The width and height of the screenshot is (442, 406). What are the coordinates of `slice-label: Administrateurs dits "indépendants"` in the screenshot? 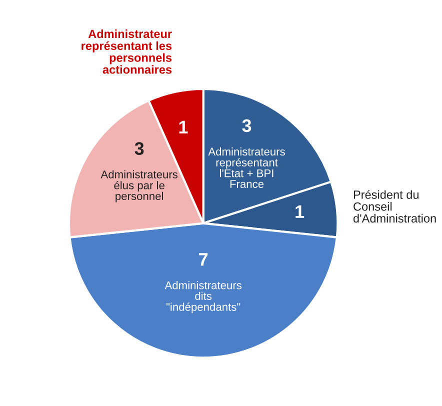 It's located at (203, 297).